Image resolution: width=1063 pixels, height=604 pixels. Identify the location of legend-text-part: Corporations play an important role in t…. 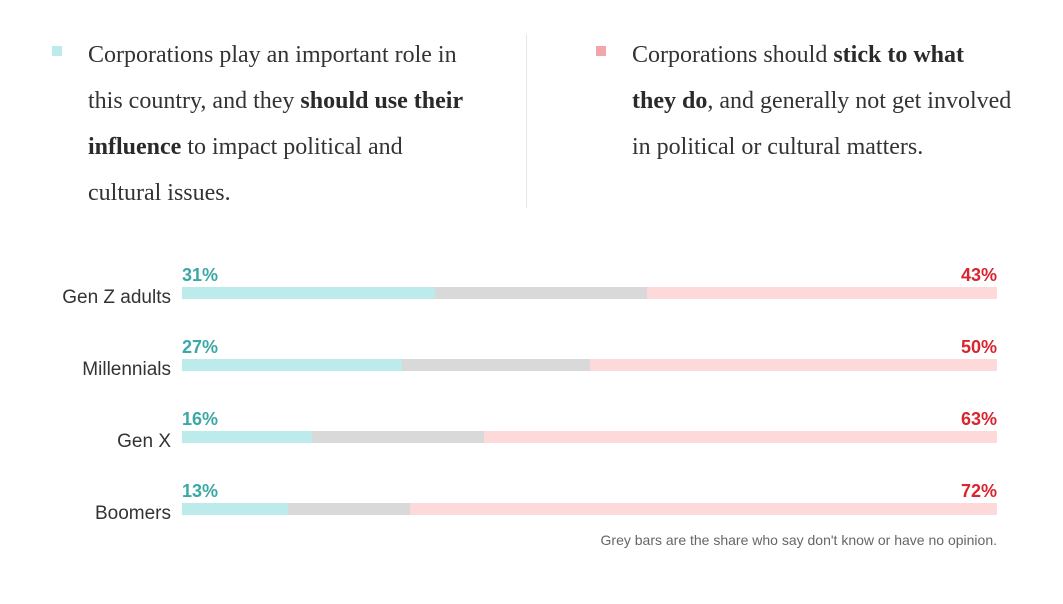
(272, 78).